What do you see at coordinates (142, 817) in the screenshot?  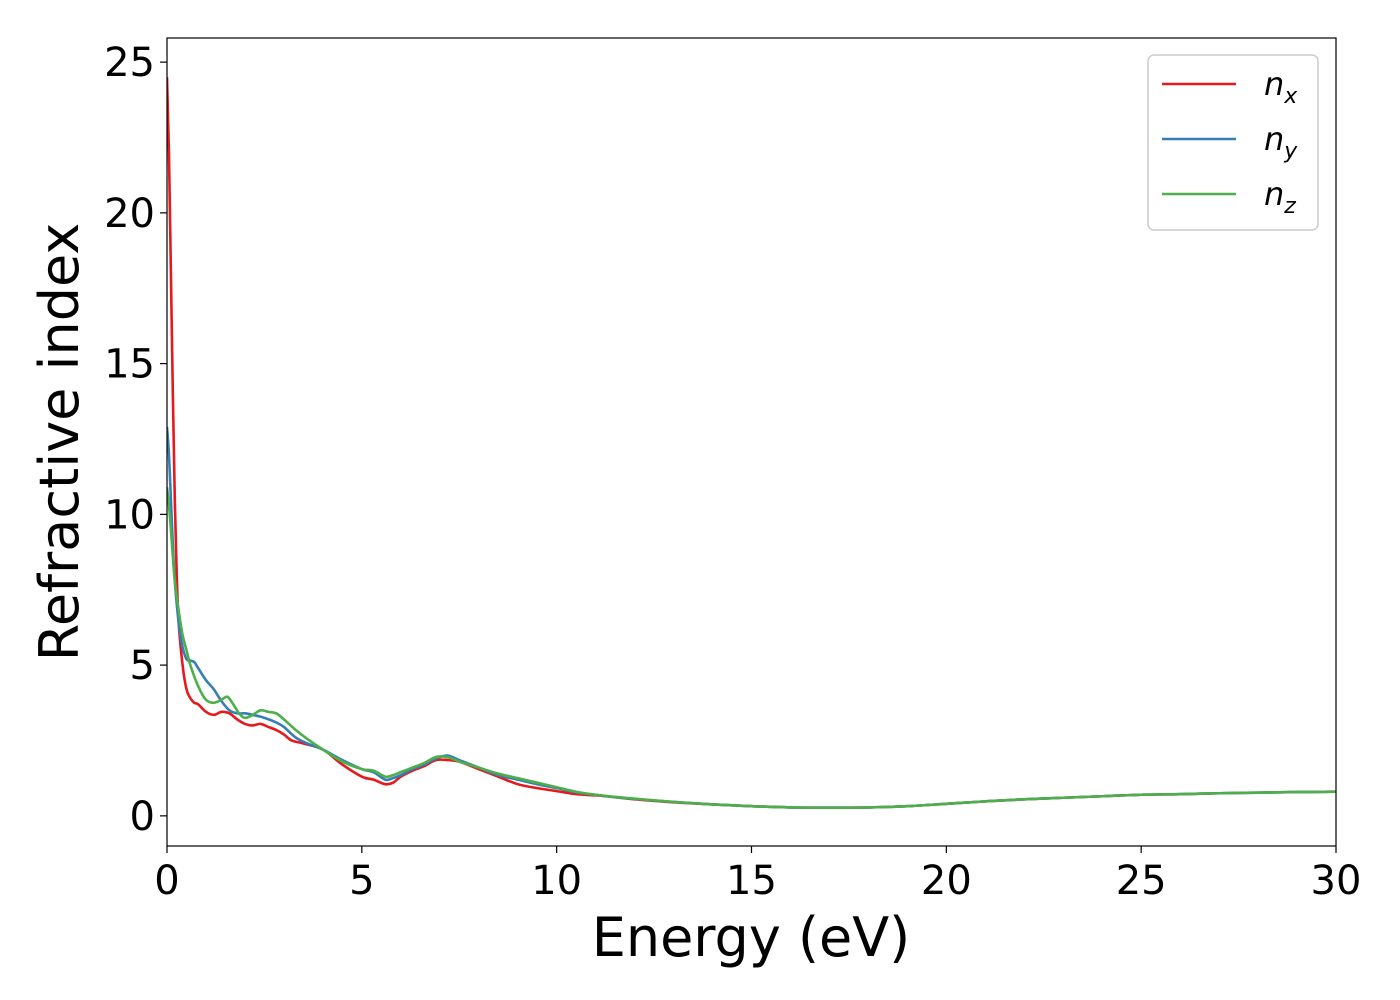 I see `y-tick-label: 0` at bounding box center [142, 817].